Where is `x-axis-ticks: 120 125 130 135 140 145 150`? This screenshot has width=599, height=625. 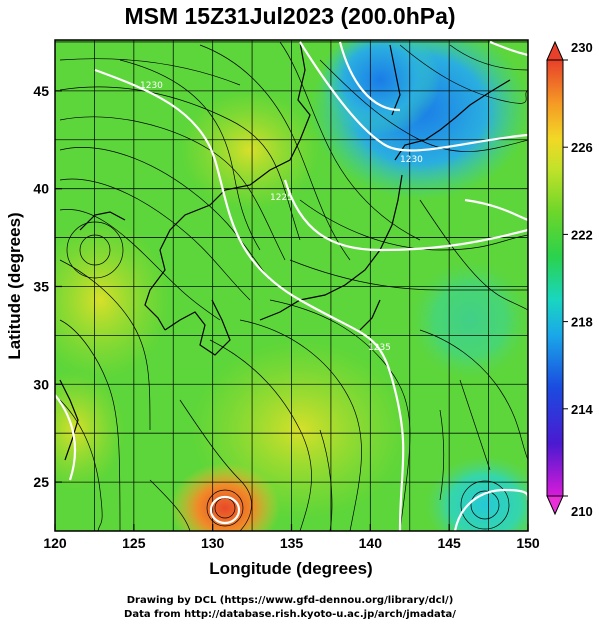 x-axis-ticks: 120 125 130 135 140 145 150 is located at coordinates (291, 537).